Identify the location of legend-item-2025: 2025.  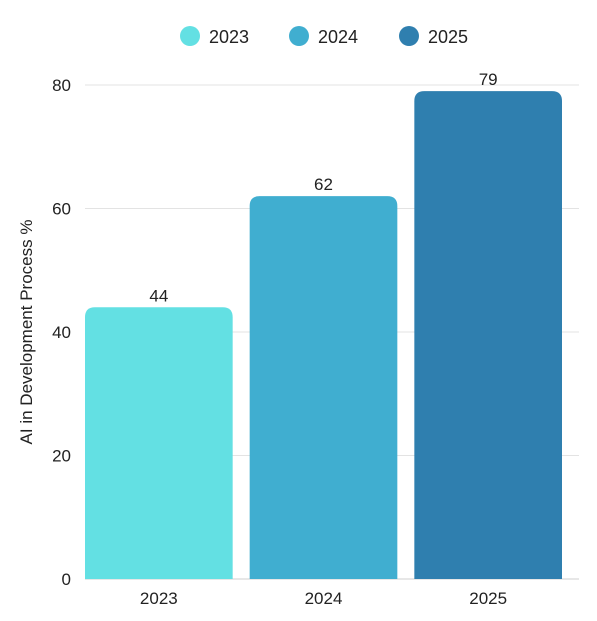
(433, 36).